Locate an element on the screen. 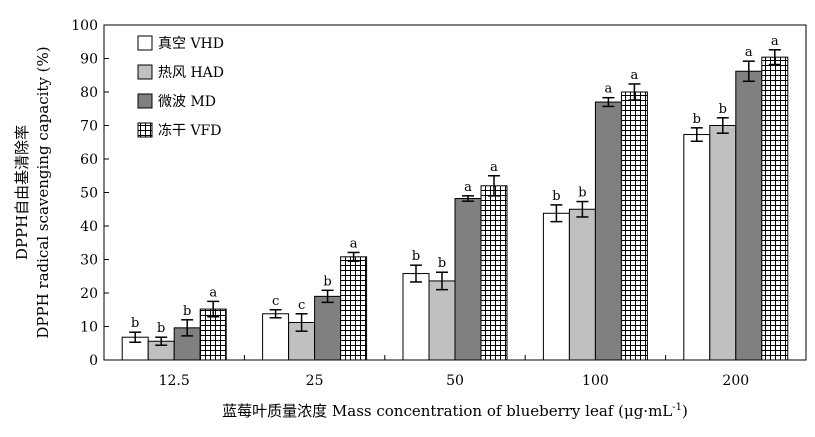 The image size is (815, 437). x-tick-label: 12.5 is located at coordinates (174, 381).